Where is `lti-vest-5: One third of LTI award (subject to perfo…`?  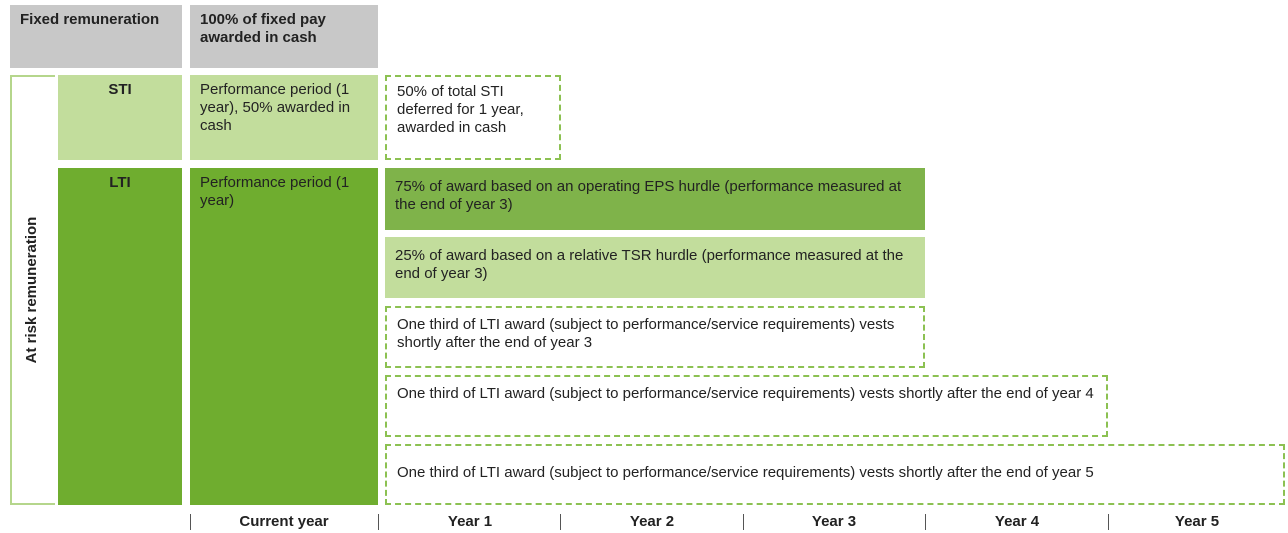
lti-vest-5: One third of LTI award (subject to perfo… is located at coordinates (835, 474).